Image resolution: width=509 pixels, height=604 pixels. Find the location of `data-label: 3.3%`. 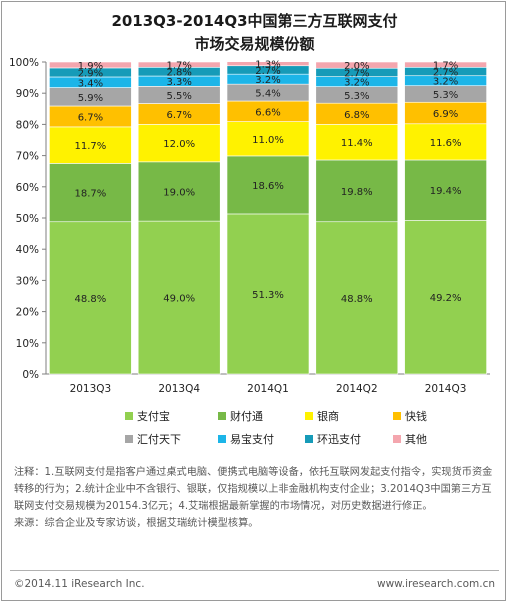

data-label: 3.3% is located at coordinates (178, 82).